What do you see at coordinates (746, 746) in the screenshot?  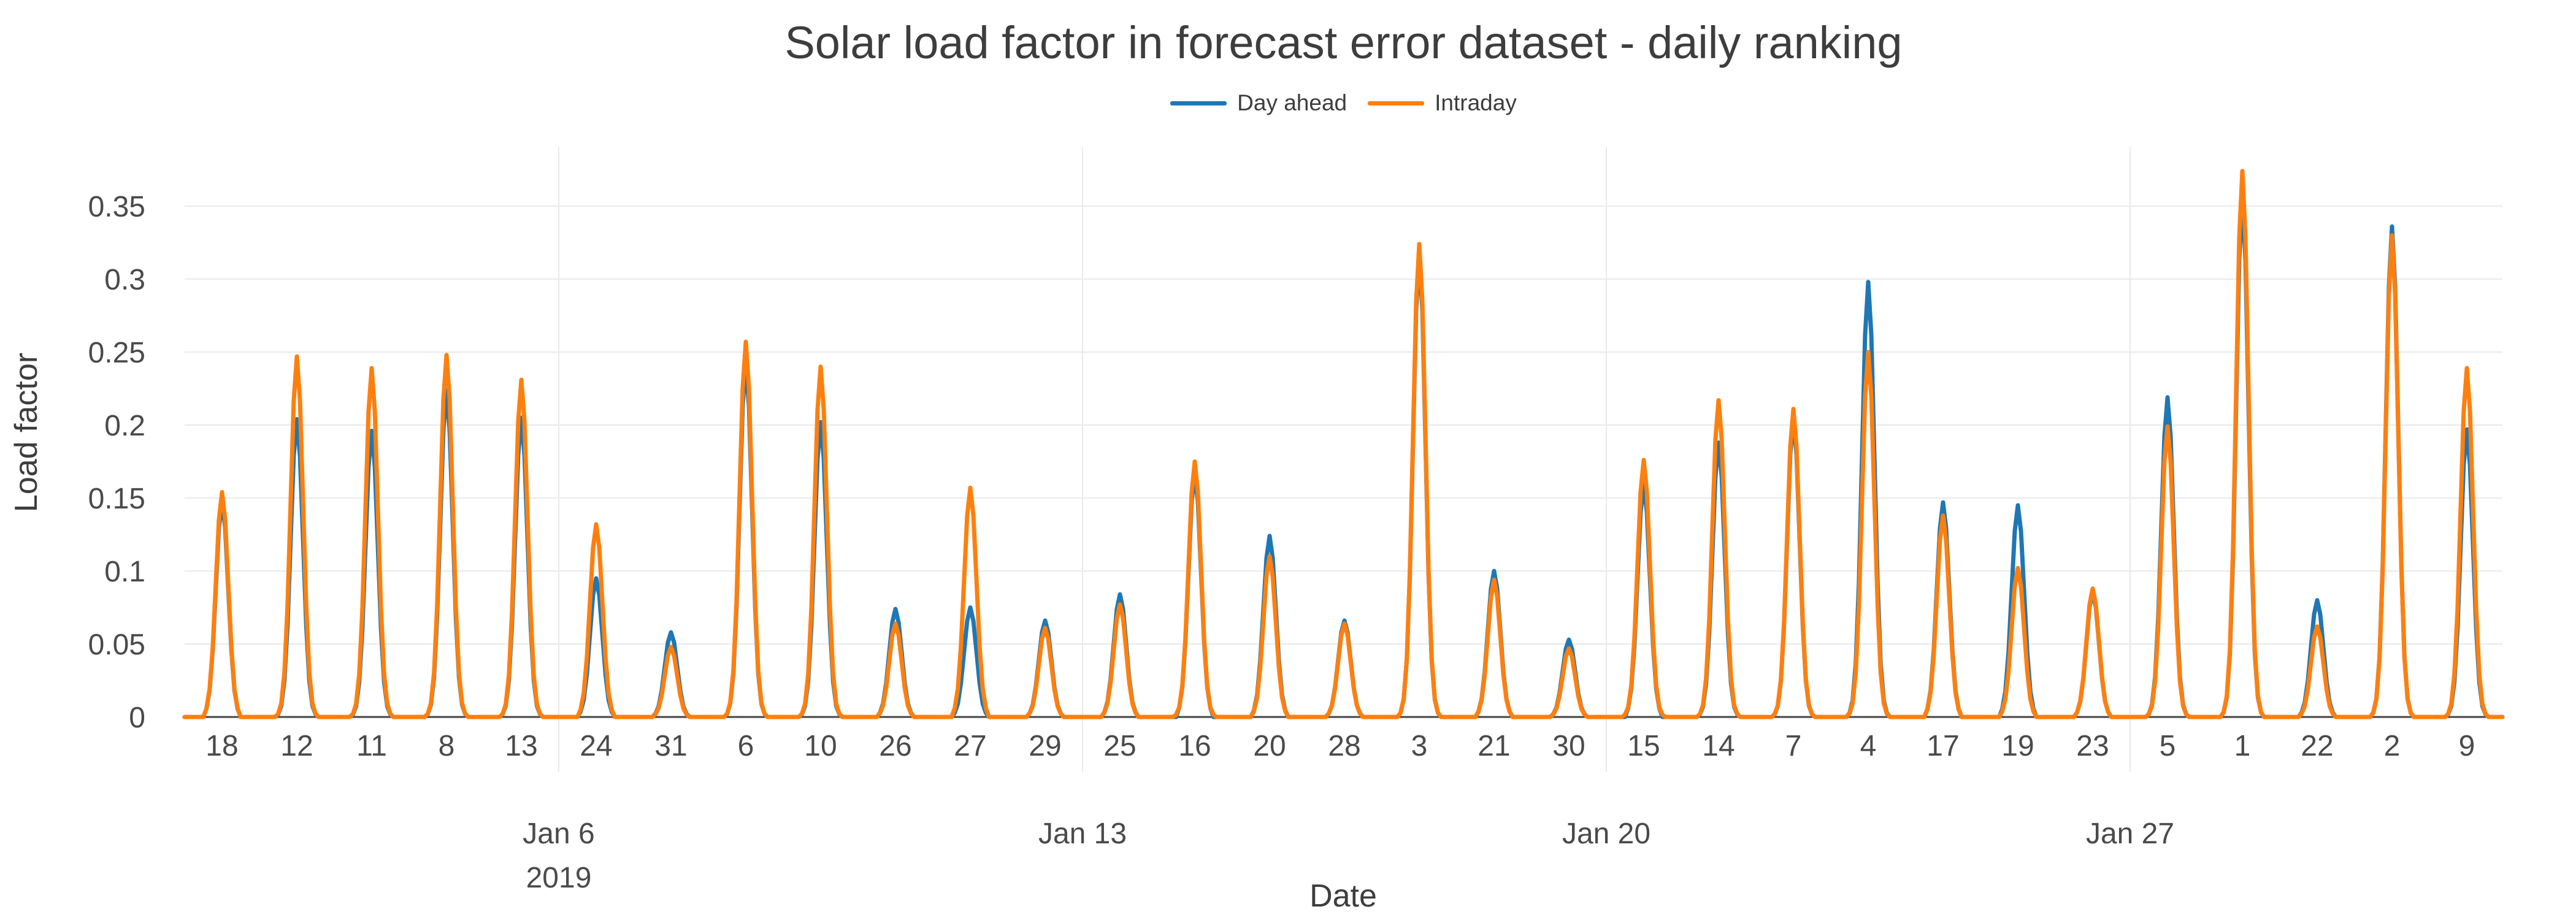 I see `x-tick-label: 6` at bounding box center [746, 746].